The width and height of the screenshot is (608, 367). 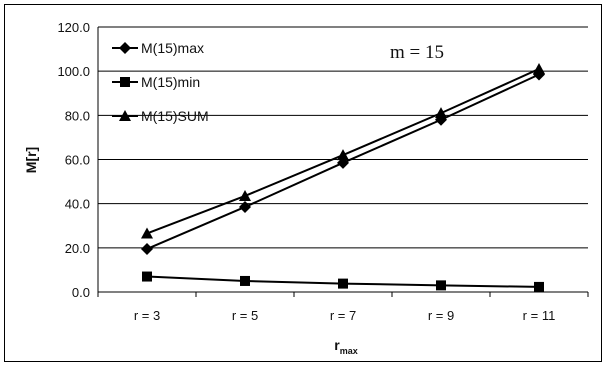 I want to click on y-tick-label-5: 100.0, so click(x=73, y=71).